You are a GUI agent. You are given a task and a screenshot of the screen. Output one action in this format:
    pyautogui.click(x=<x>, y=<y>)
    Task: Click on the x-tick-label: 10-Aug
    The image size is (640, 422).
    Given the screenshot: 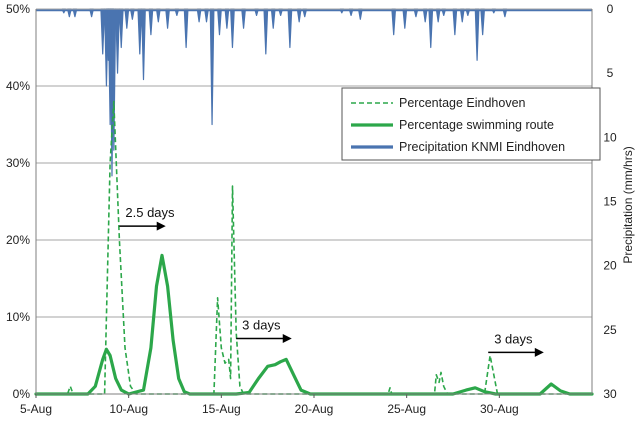 What is the action you would take?
    pyautogui.click(x=128, y=409)
    